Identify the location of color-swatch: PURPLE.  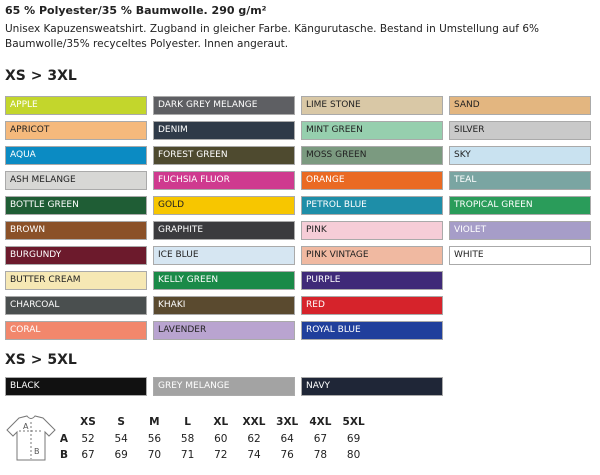
(372, 280).